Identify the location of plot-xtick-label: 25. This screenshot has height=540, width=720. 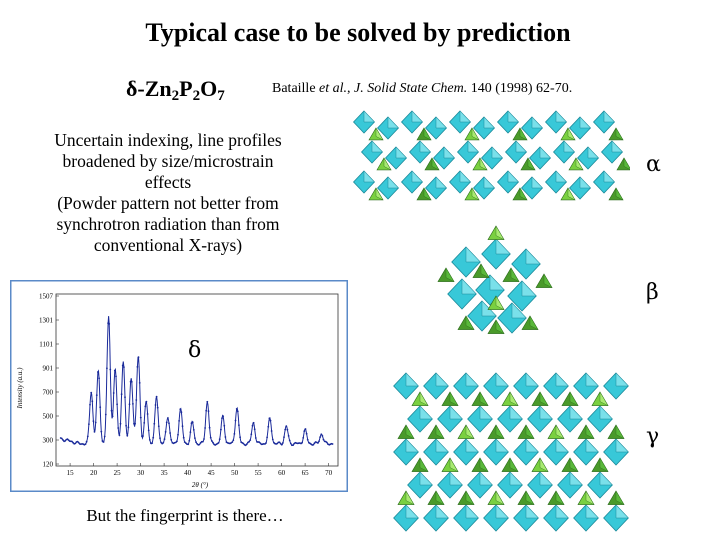
(118, 473).